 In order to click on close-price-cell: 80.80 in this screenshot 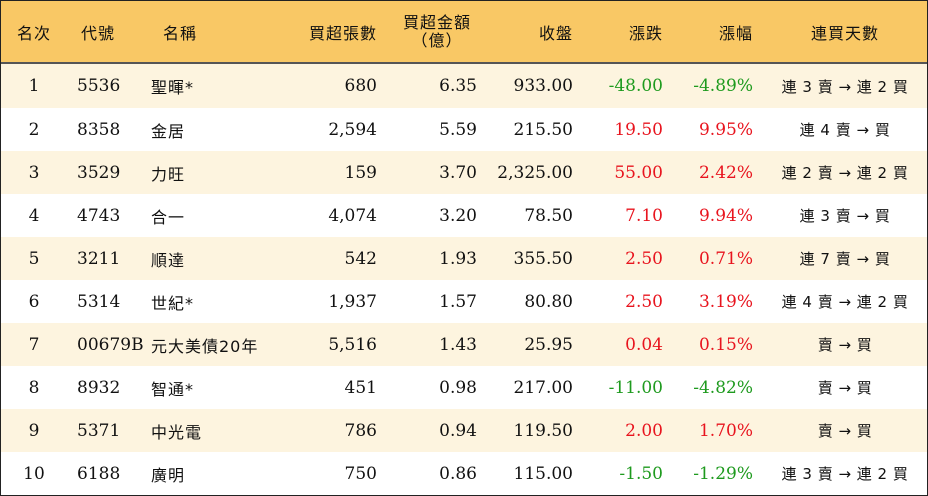, I will do `click(535, 301)`.